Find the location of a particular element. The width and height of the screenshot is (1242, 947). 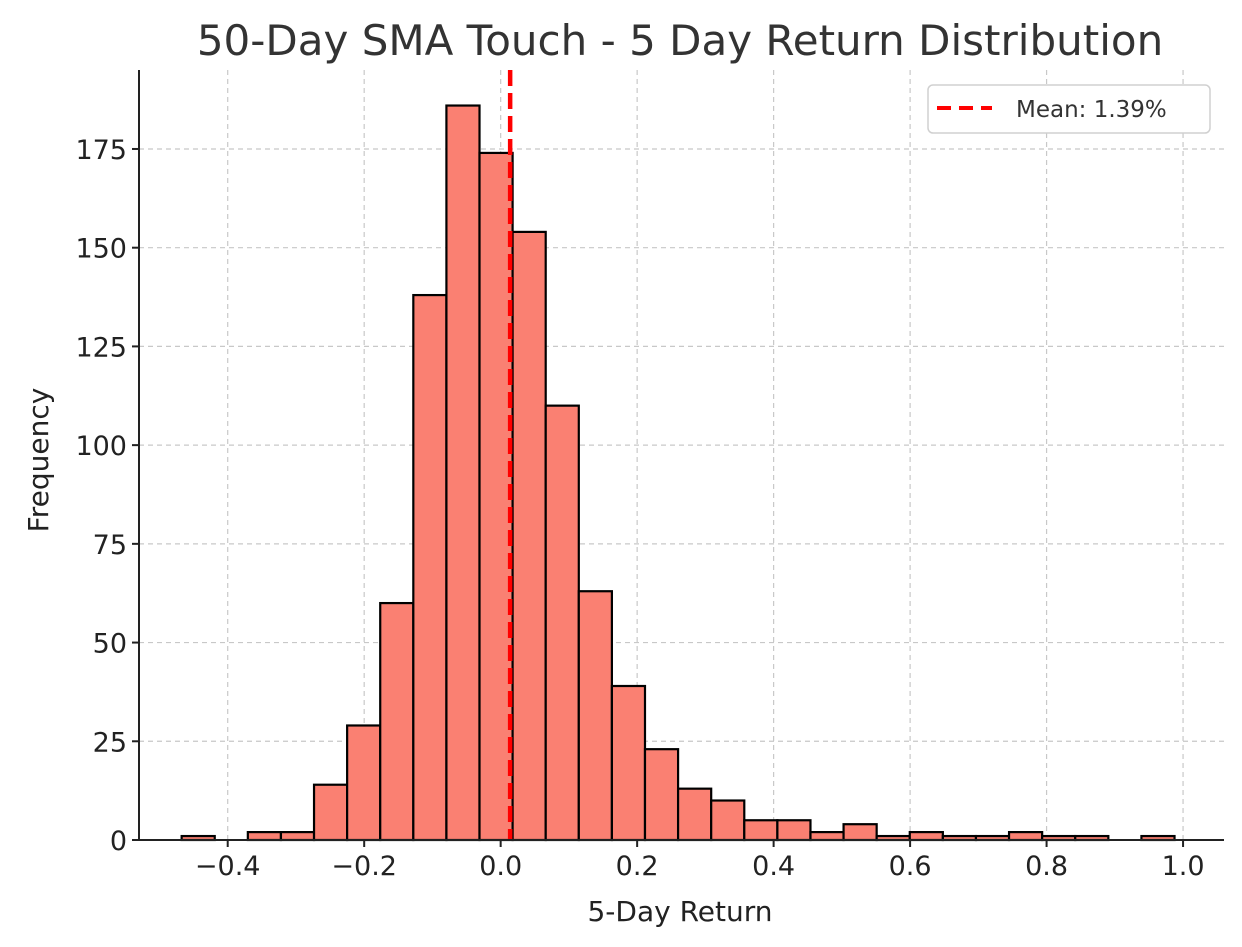

y-axis-label: Frequency is located at coordinates (38, 460).